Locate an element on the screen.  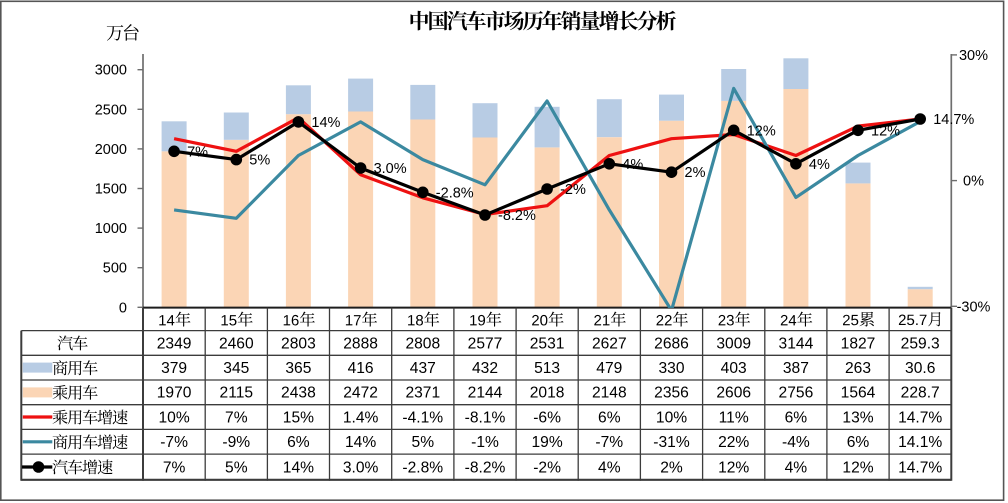
svg-text: -8.1% is located at coordinates (485, 417).